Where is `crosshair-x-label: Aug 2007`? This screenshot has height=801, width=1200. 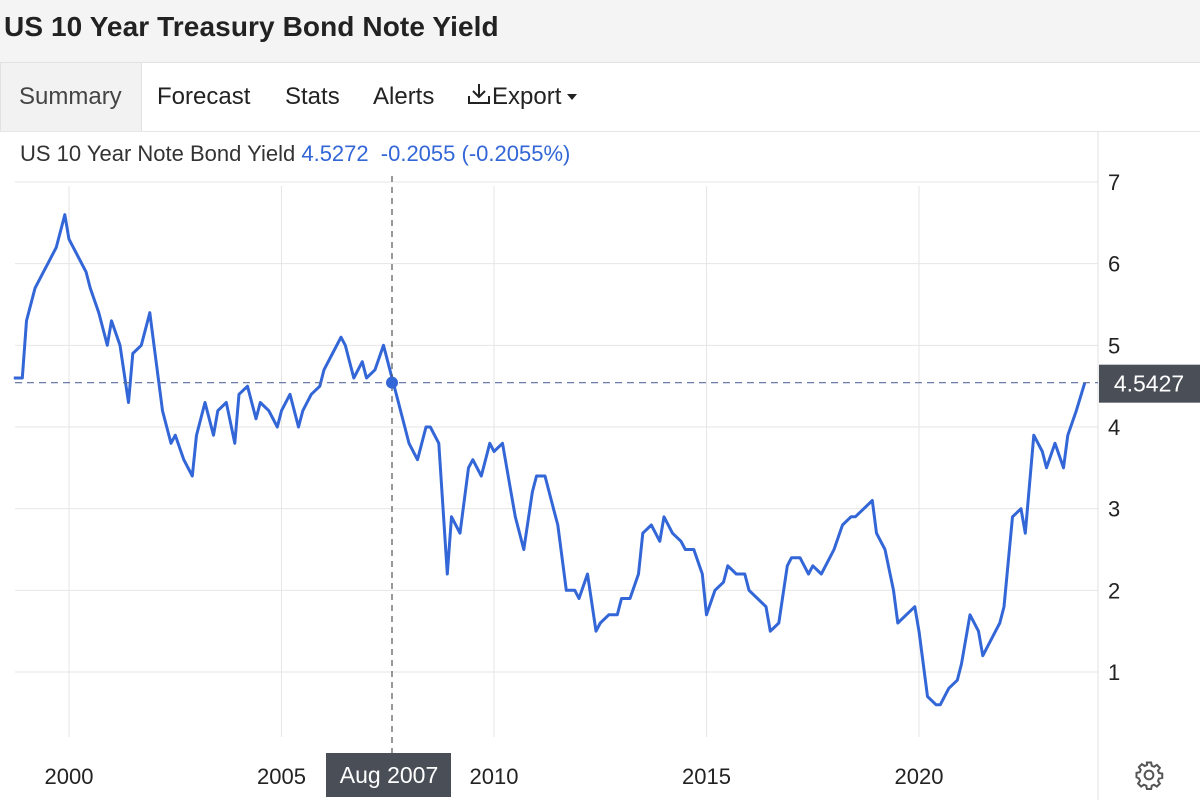
crosshair-x-label: Aug 2007 is located at coordinates (389, 775).